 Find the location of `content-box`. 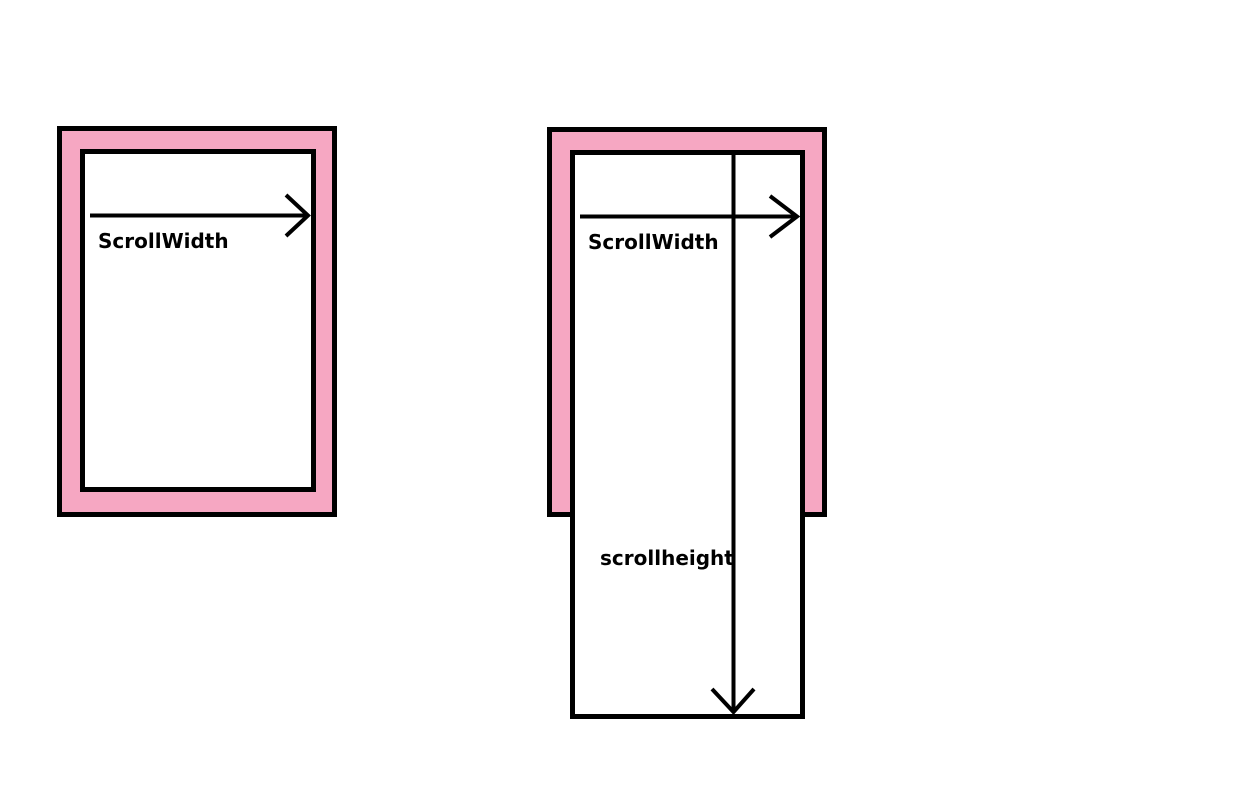

content-box is located at coordinates (198, 320).